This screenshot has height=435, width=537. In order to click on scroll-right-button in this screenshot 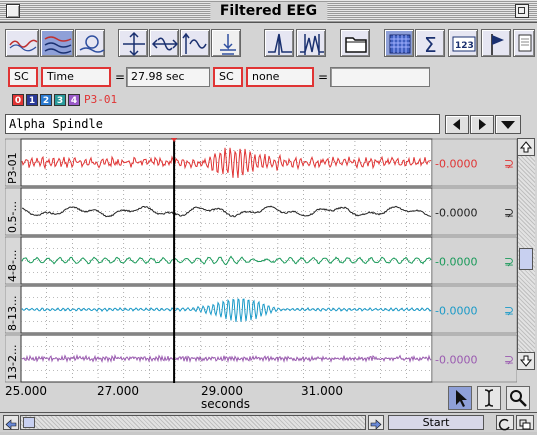, I will do `click(376, 422)`.